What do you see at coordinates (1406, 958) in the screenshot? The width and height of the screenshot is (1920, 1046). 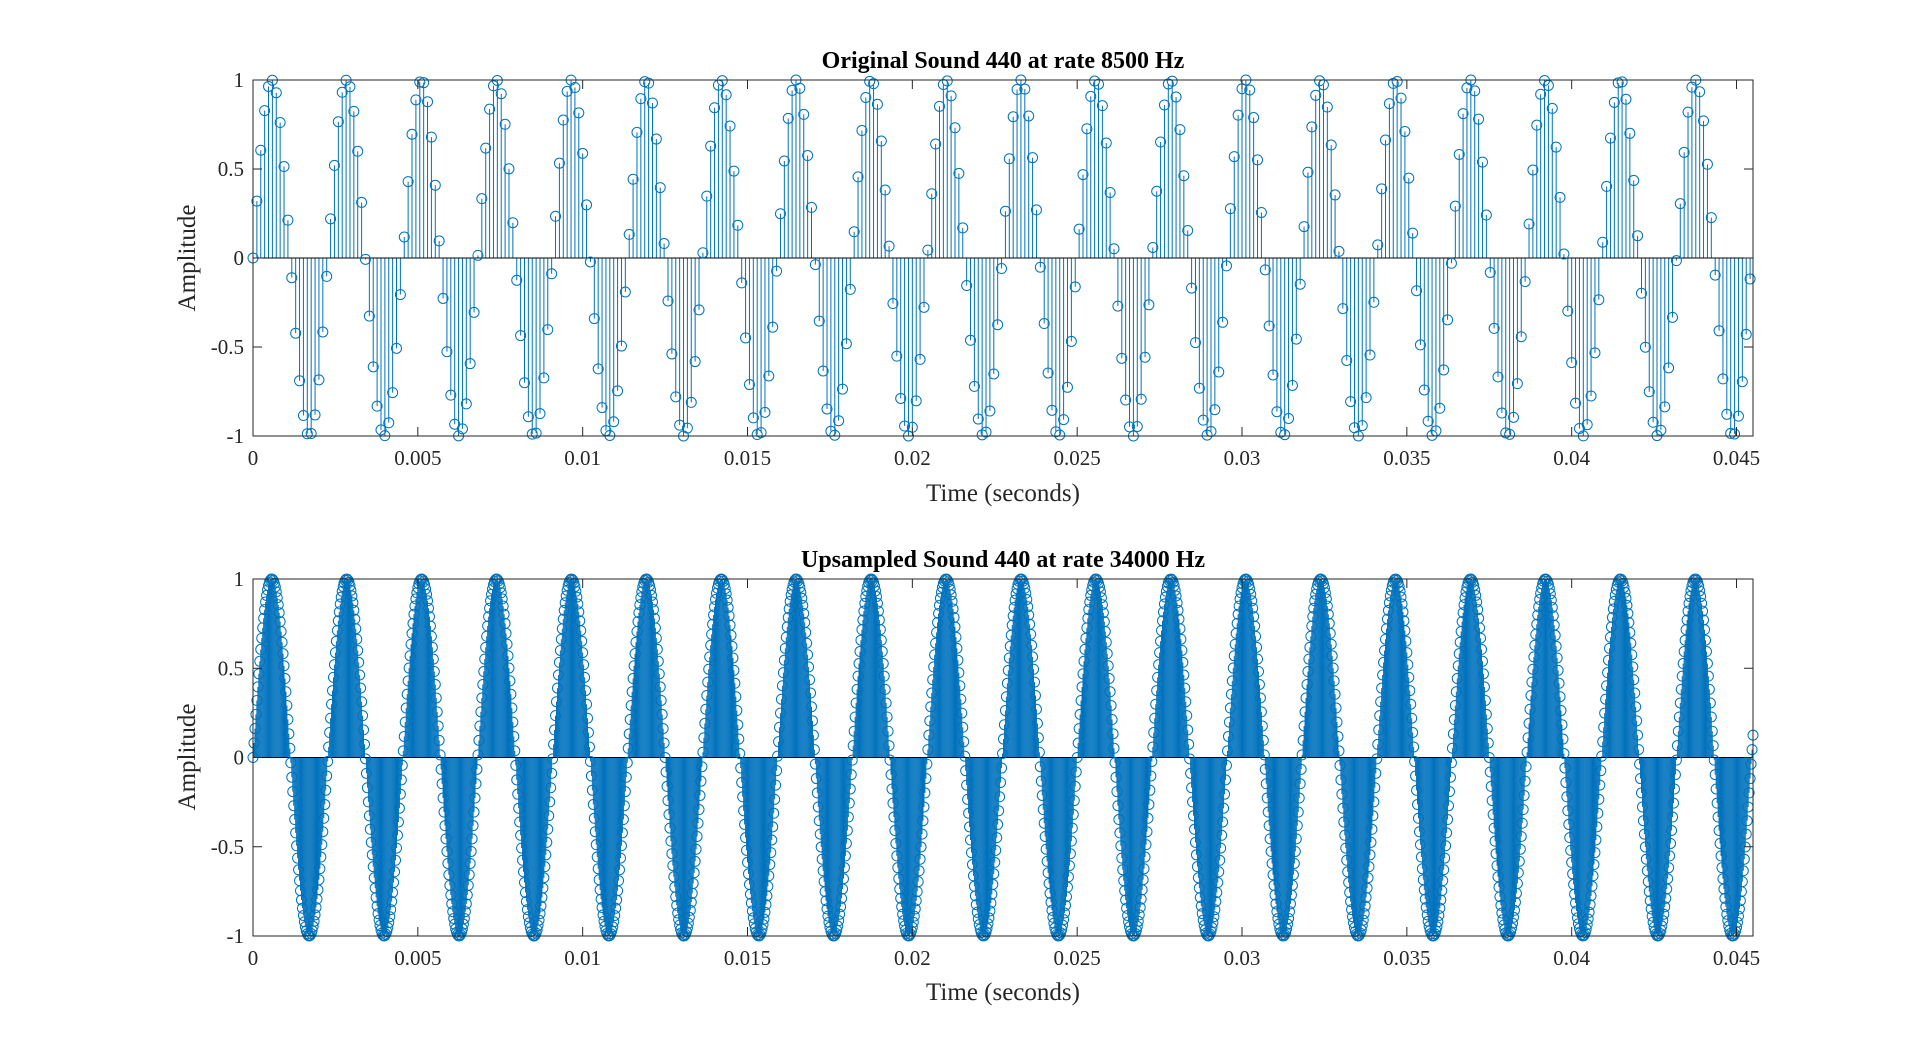 I see `x-tick-label: 0.035` at bounding box center [1406, 958].